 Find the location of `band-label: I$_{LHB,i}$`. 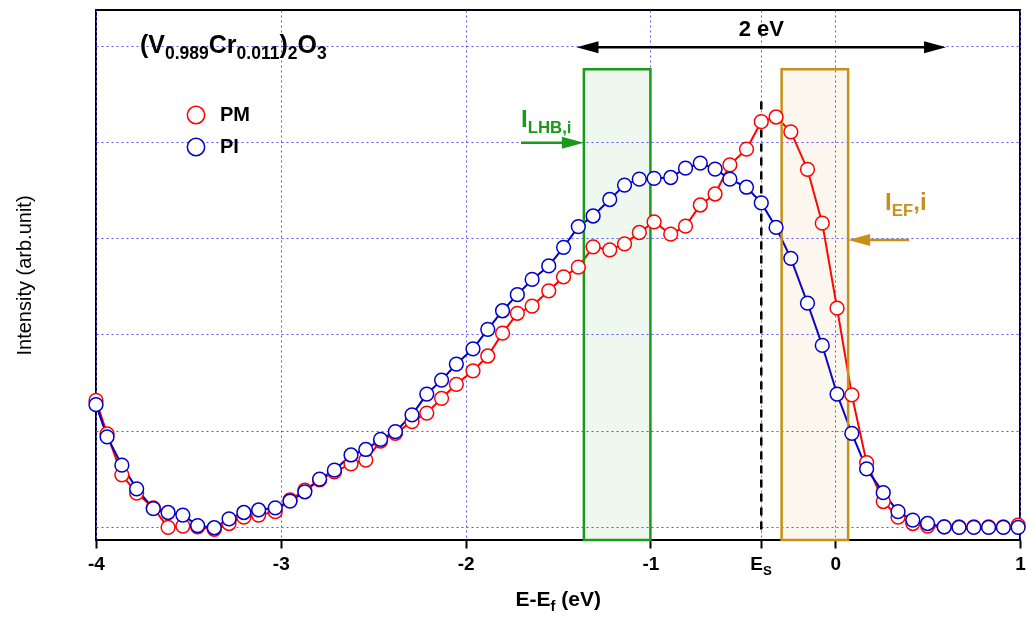

band-label: I$_{LHB,i}$ is located at coordinates (546, 120).